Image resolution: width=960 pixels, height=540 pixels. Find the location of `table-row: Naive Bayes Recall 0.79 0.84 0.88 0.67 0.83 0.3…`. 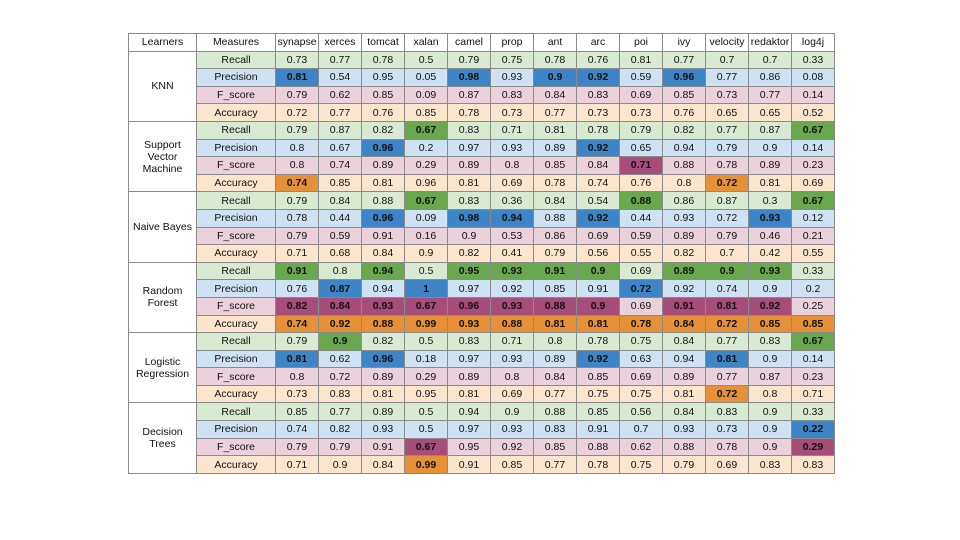

table-row: Naive Bayes Recall 0.79 0.84 0.88 0.67 0.83 0.3… is located at coordinates (481, 227).